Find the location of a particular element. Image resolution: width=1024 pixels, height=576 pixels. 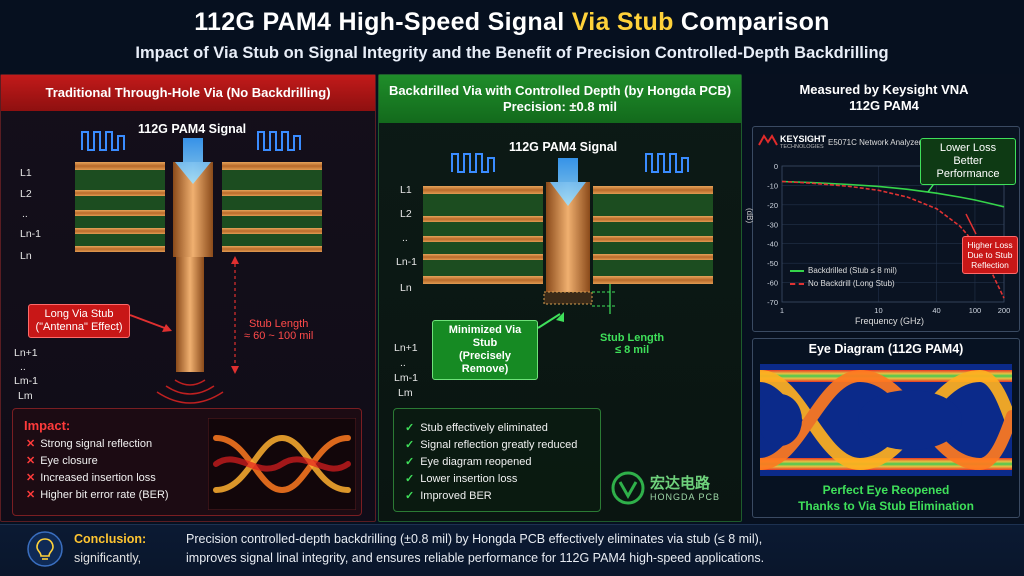

backdrilled-via-diagram is located at coordinates (568, 241).